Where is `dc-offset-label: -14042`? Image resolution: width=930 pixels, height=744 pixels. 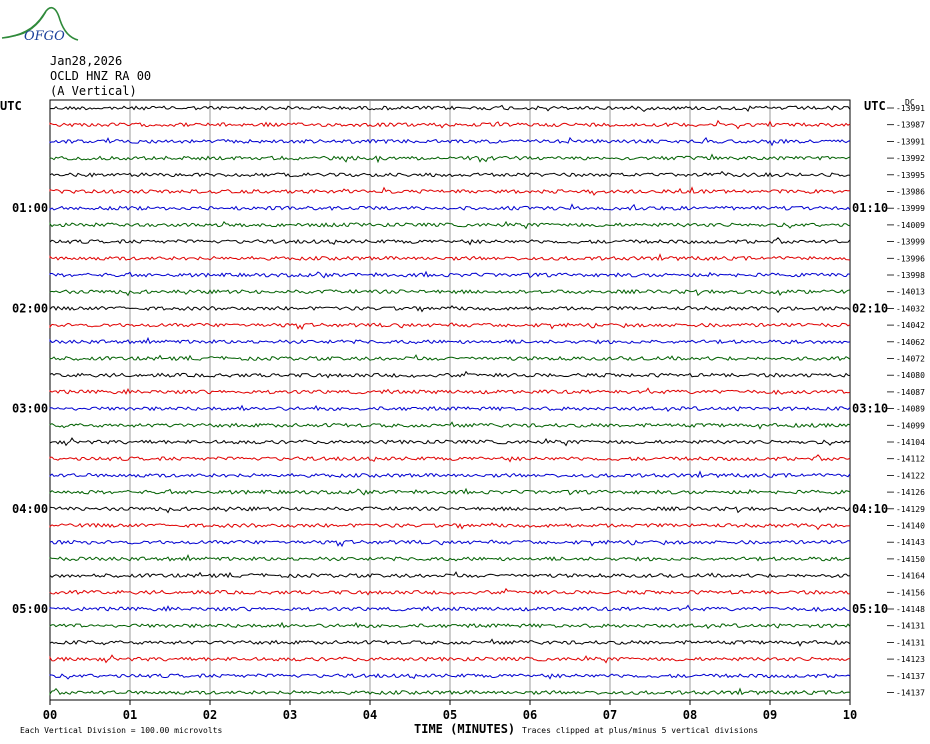
dc-offset-label: -14042 is located at coordinates (910, 325).